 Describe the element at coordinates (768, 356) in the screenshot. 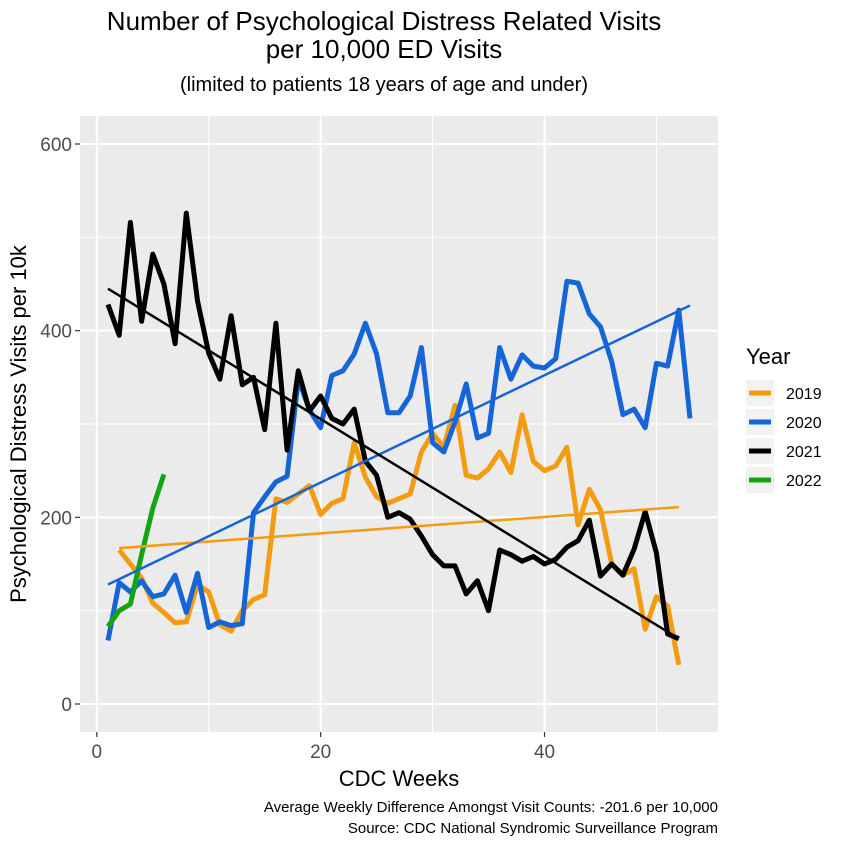

I see `legend-title: Year` at that location.